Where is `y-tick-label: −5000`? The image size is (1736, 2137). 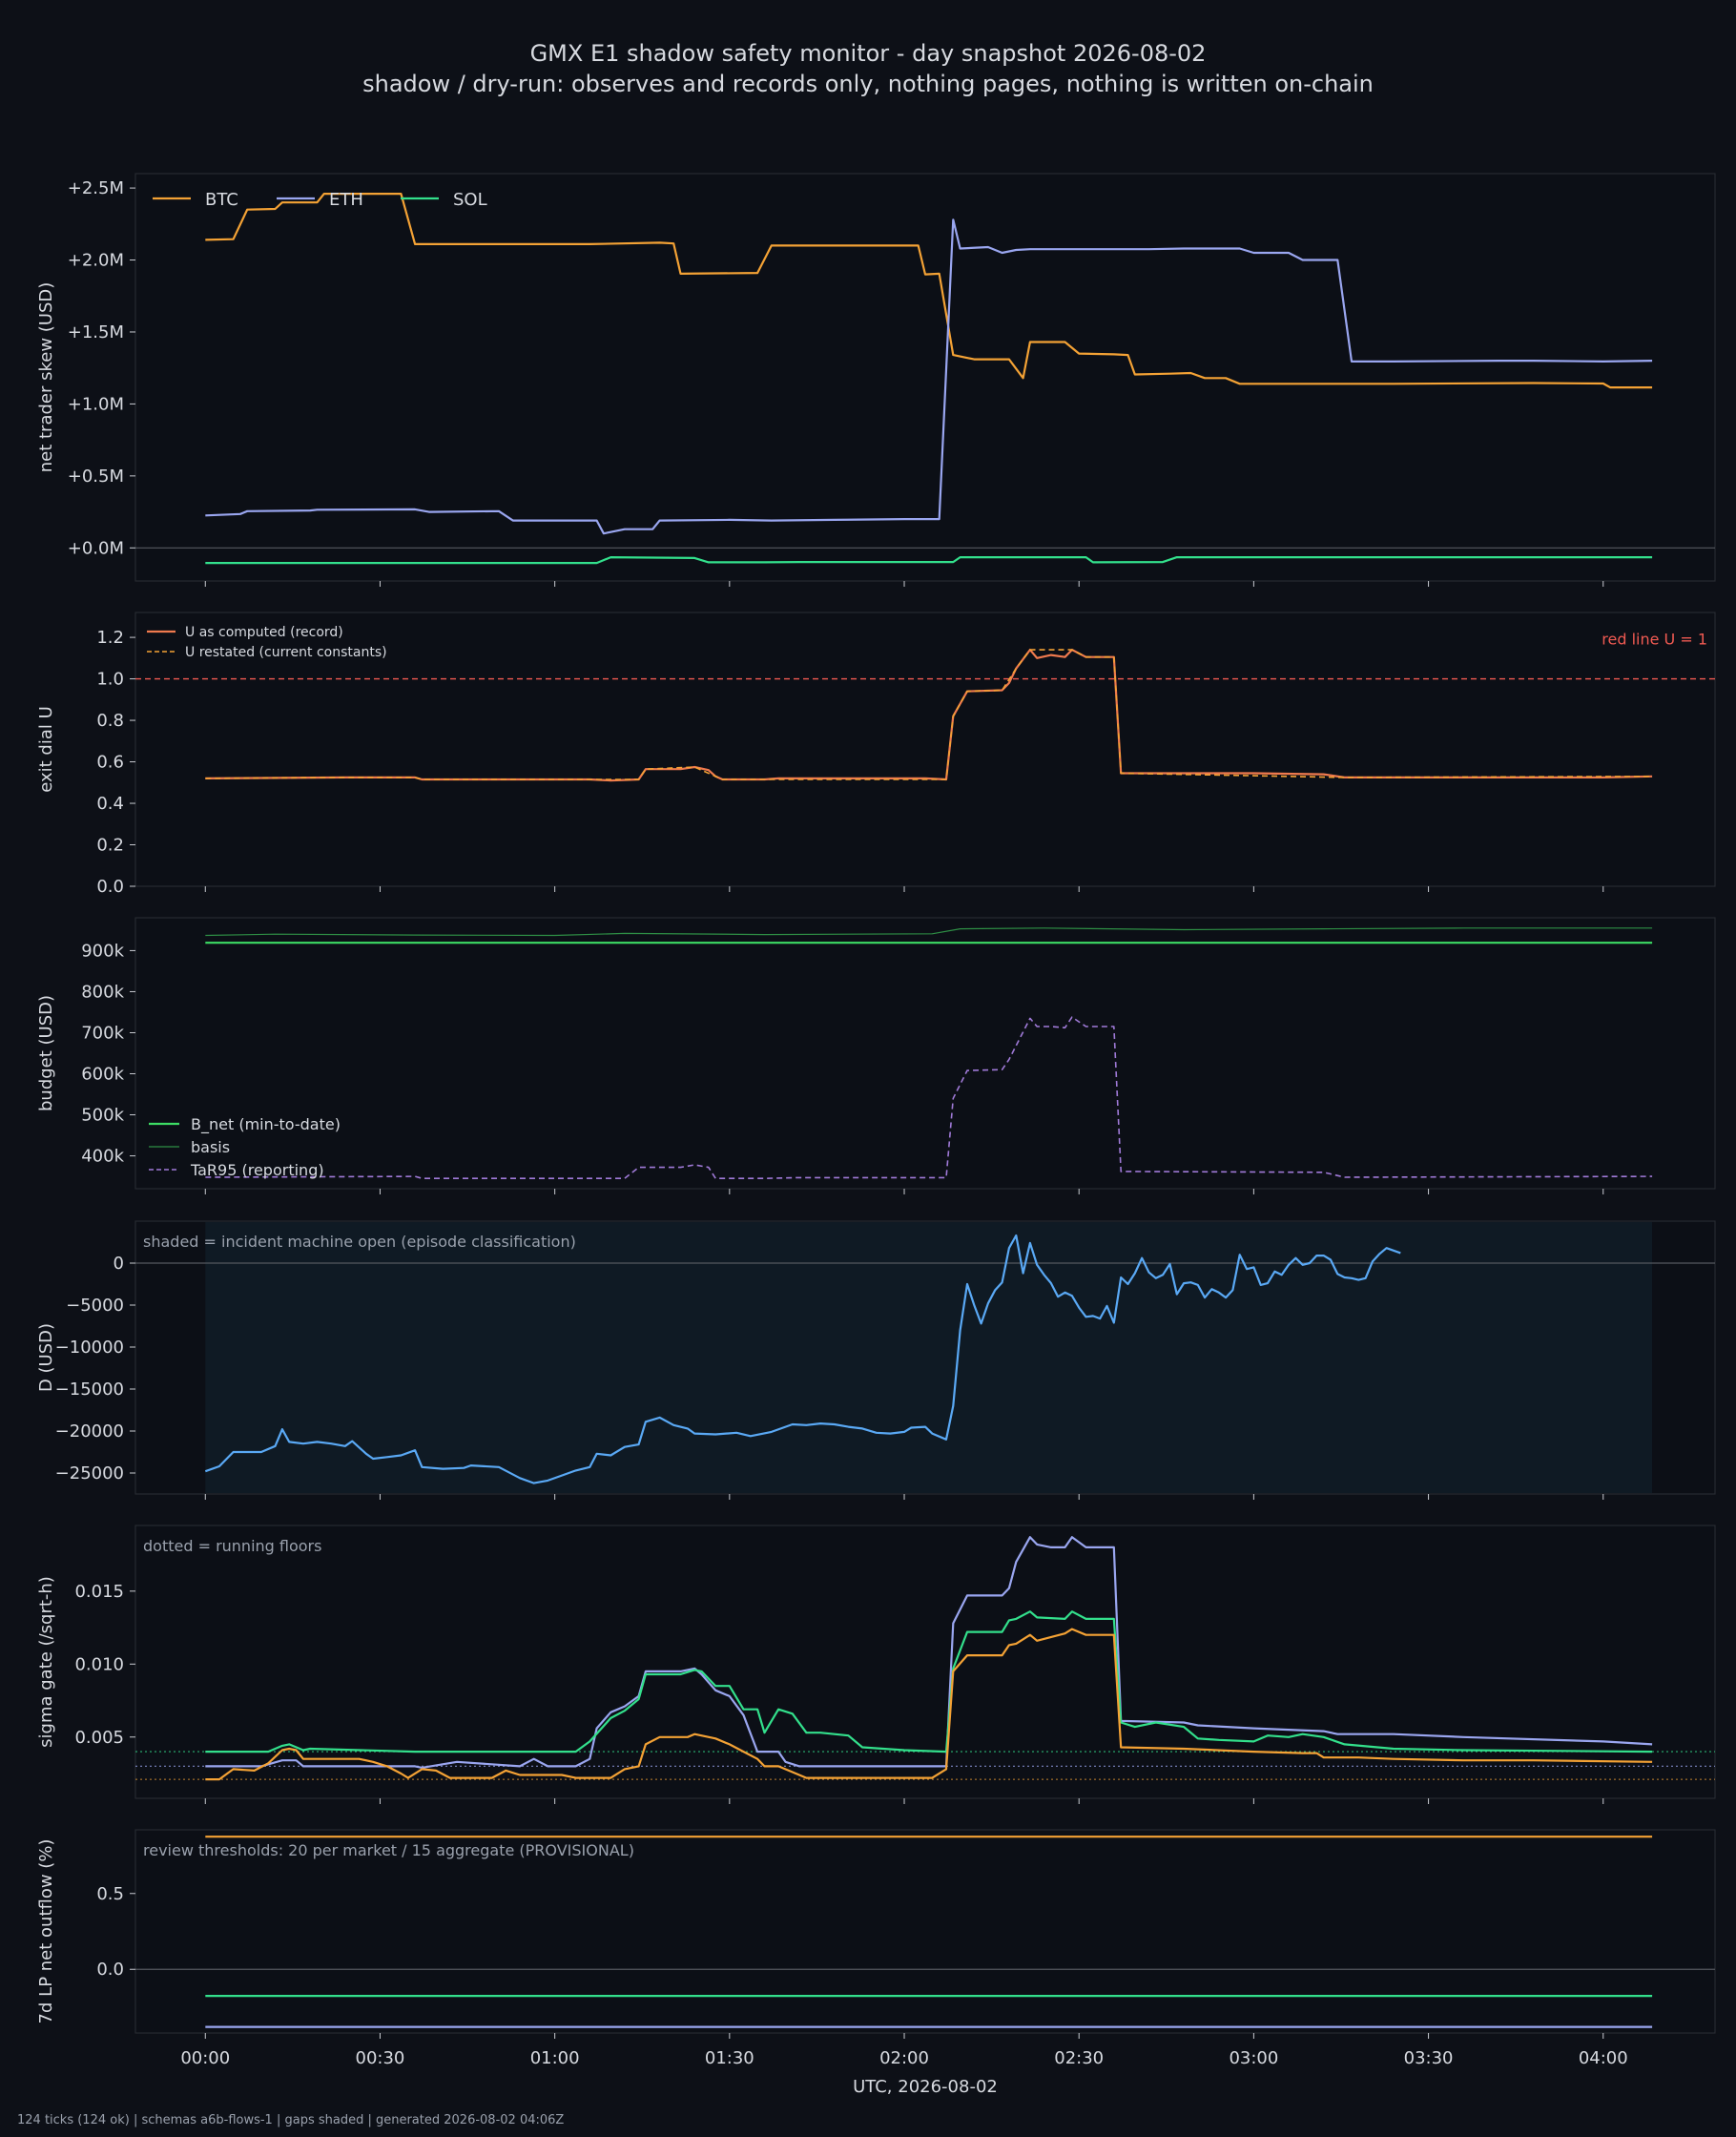 y-tick-label: −5000 is located at coordinates (95, 1306).